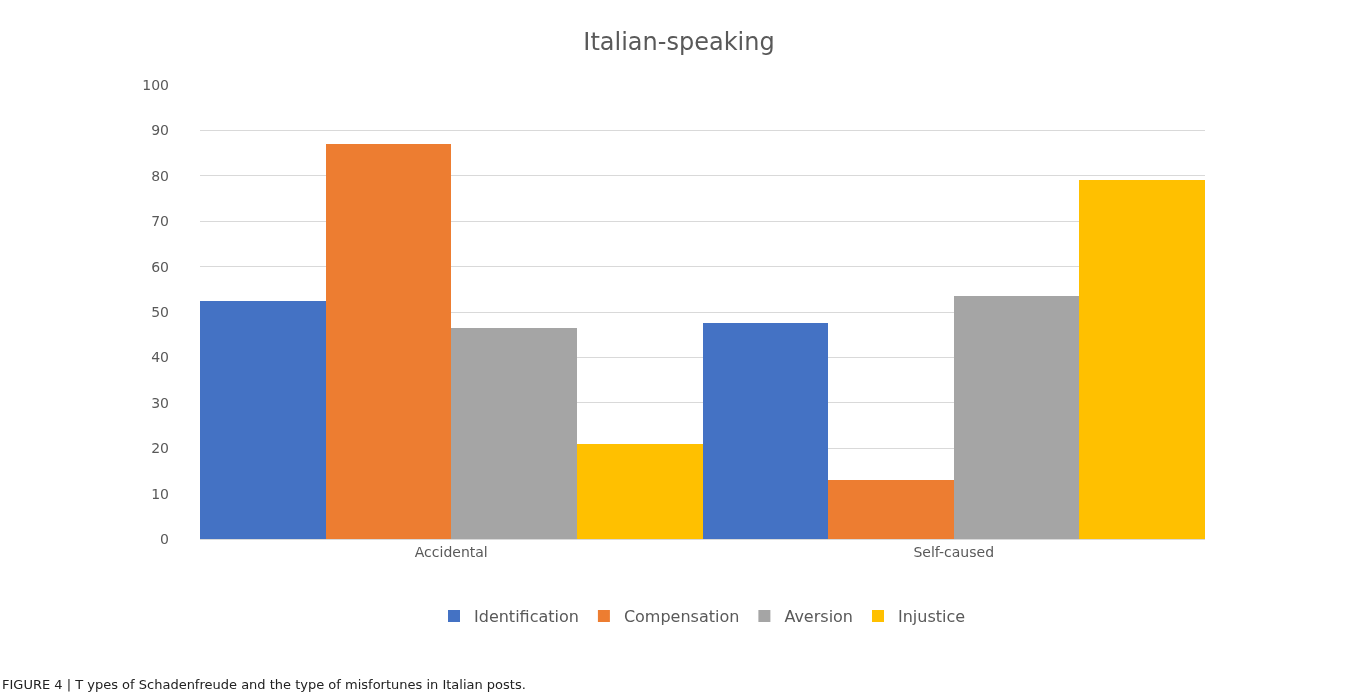  What do you see at coordinates (818, 617) in the screenshot?
I see `legend-label: Aversion` at bounding box center [818, 617].